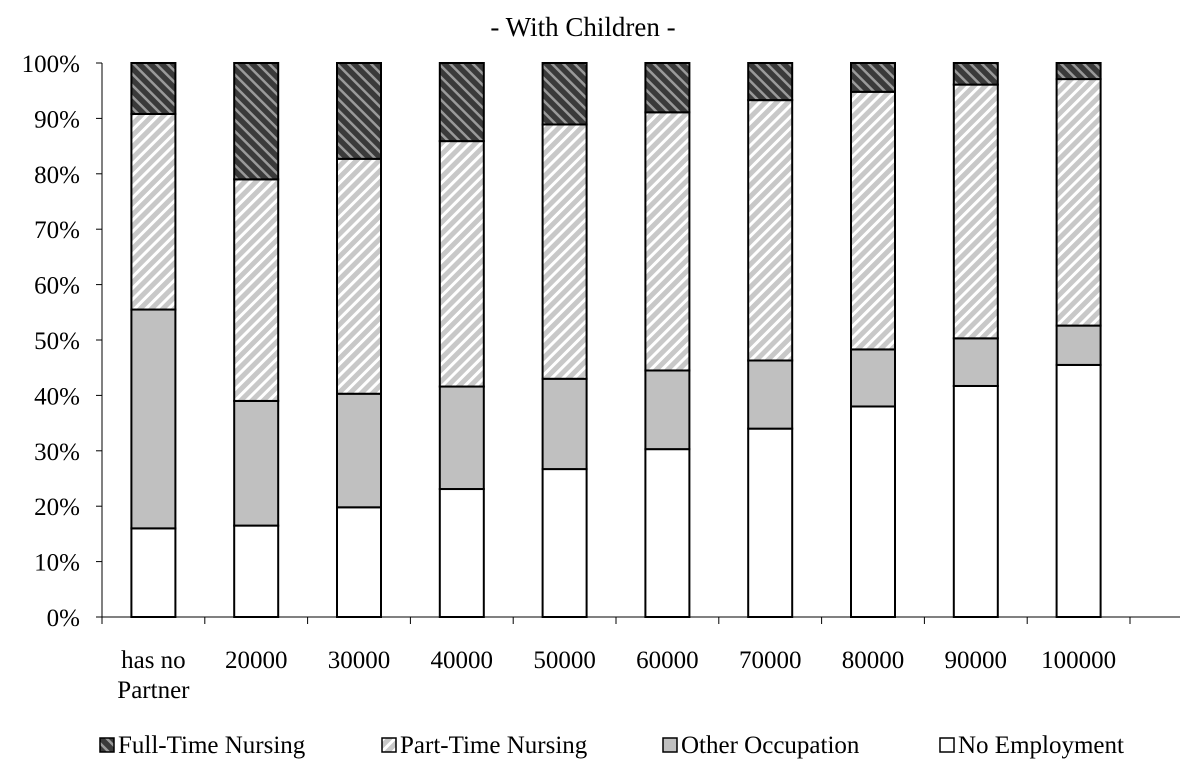  Describe the element at coordinates (582, 27) in the screenshot. I see `chart-title: - With Children -` at that location.